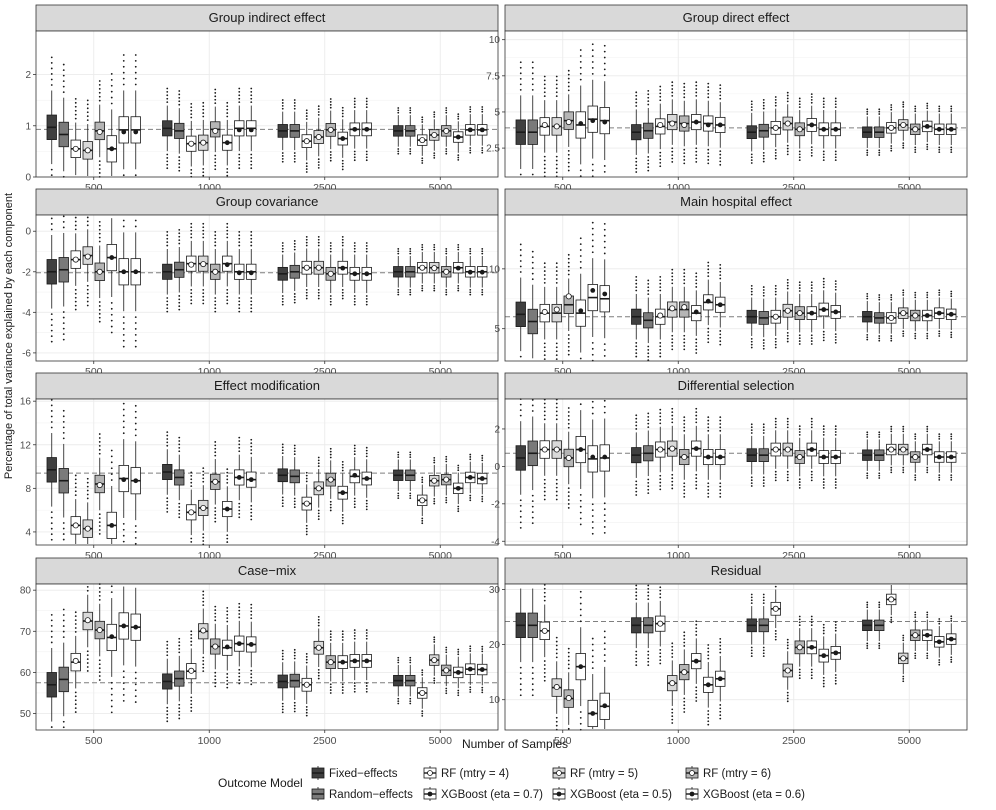 This screenshot has height=810, width=996. What do you see at coordinates (495, 645) in the screenshot?
I see `y-tick-label: 20` at bounding box center [495, 645].